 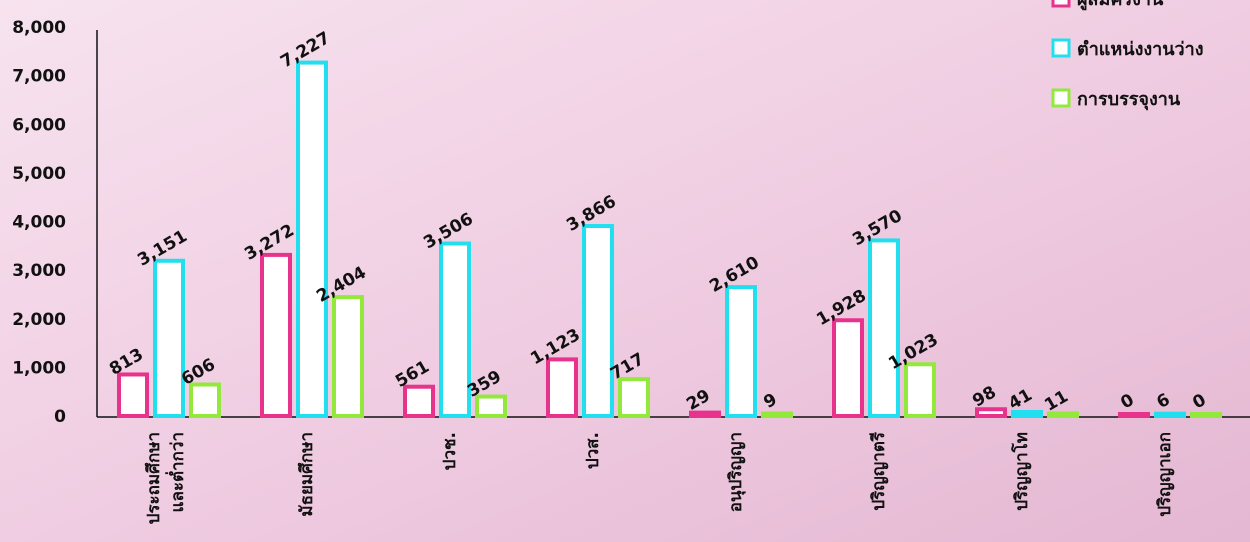 I want to click on y-tick-label: 2,000, so click(x=39, y=320).